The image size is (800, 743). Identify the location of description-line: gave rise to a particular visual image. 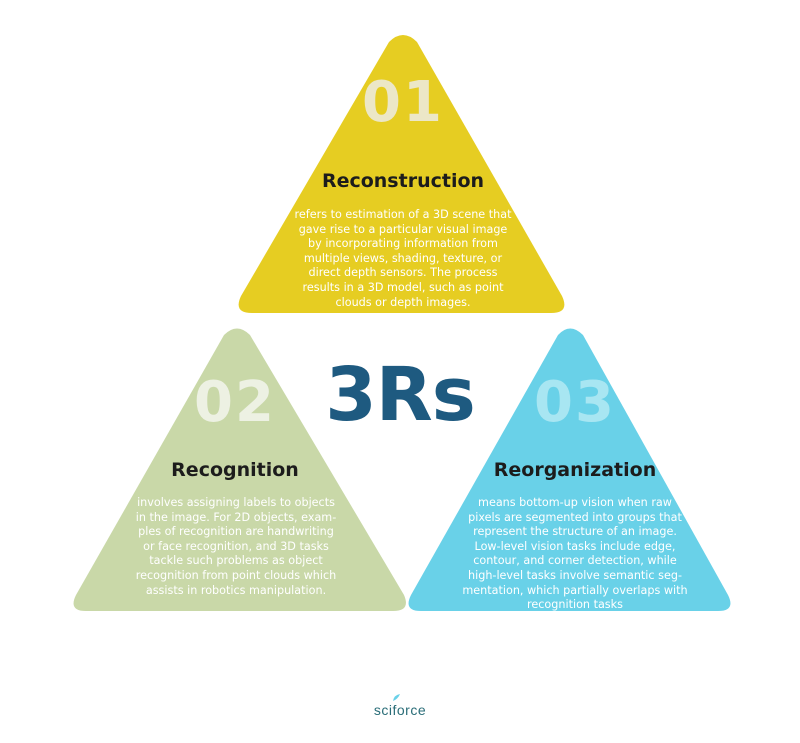
(403, 229).